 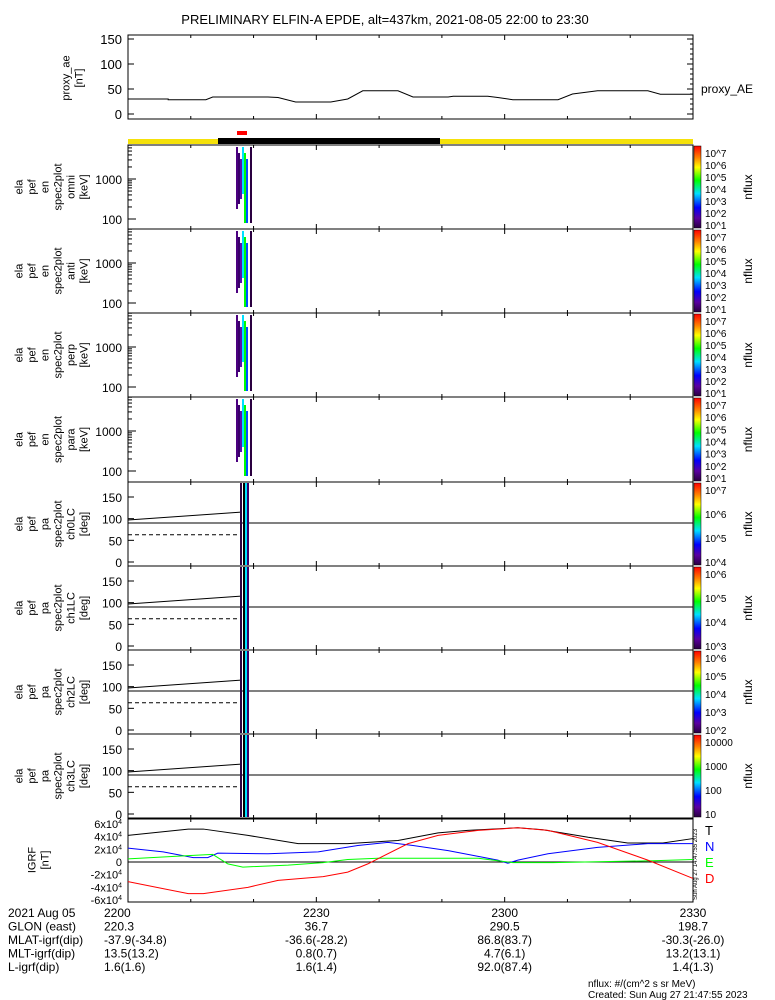 What do you see at coordinates (317, 927) in the screenshot?
I see `ephemeris-value: 36.7` at bounding box center [317, 927].